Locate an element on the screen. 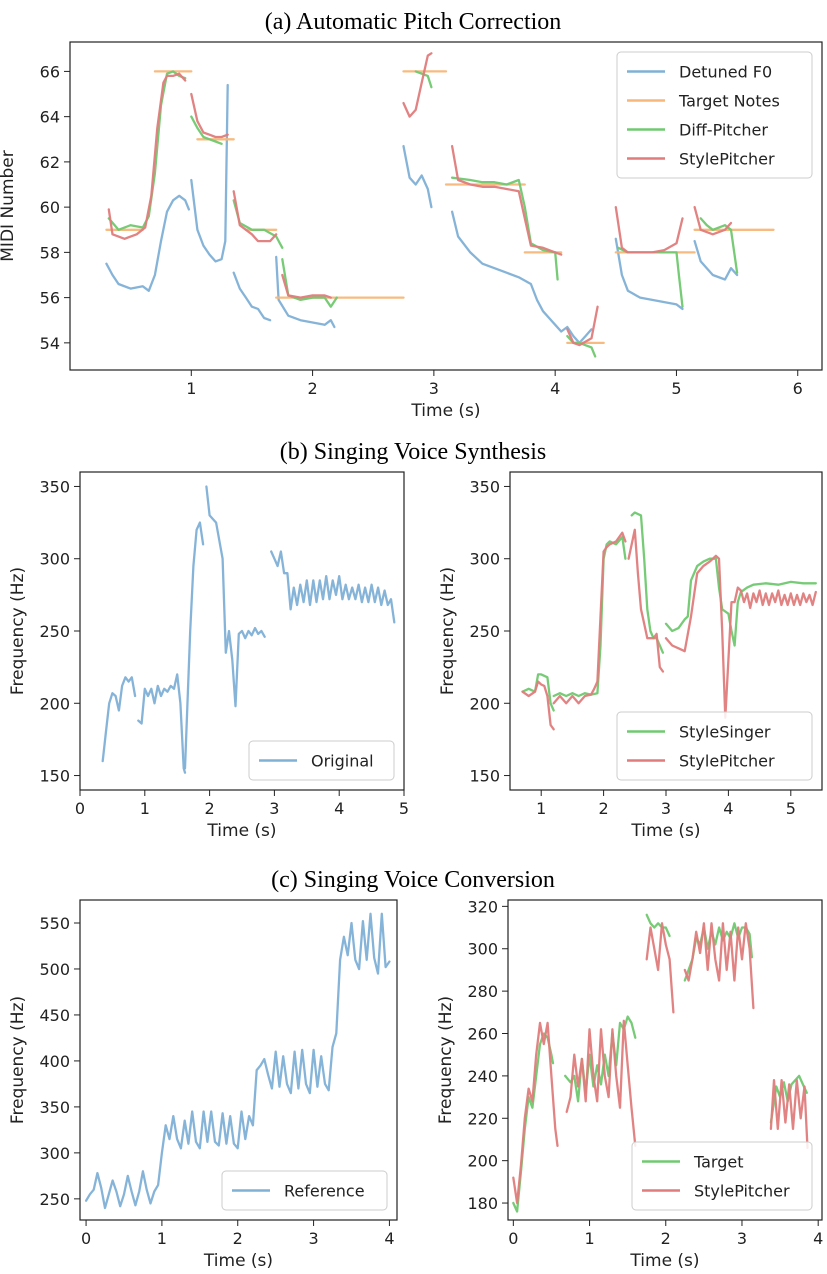 This screenshot has height=1274, width=827. series-reference is located at coordinates (237, 1061).